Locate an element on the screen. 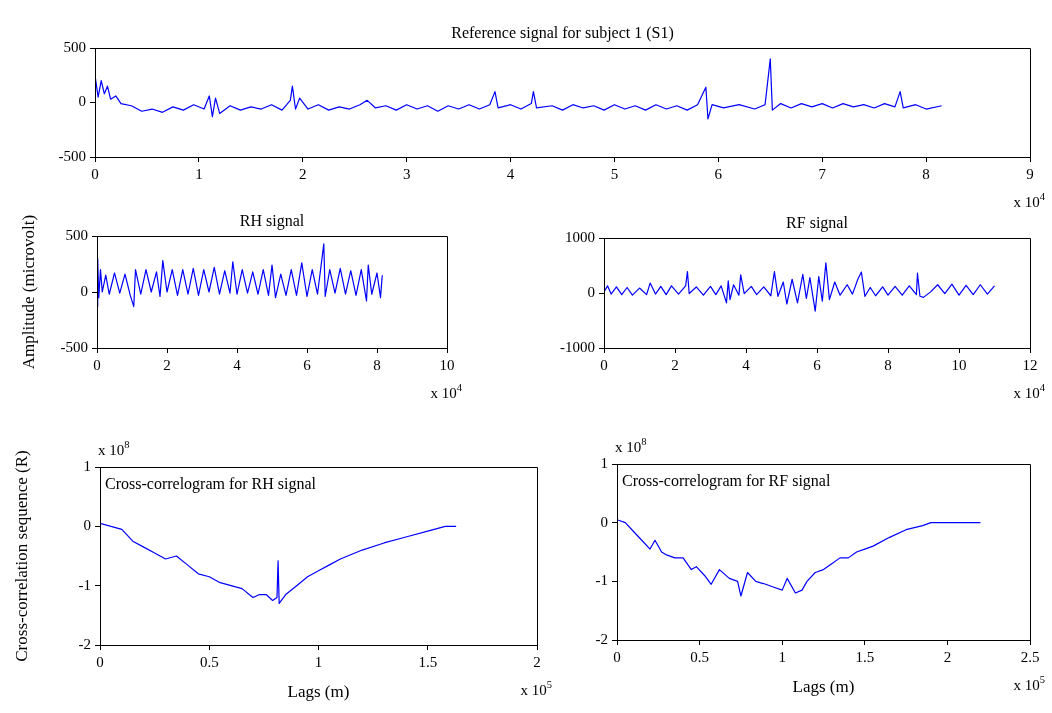 Image resolution: width=1052 pixels, height=713 pixels. chart-title: RH signal is located at coordinates (272, 221).